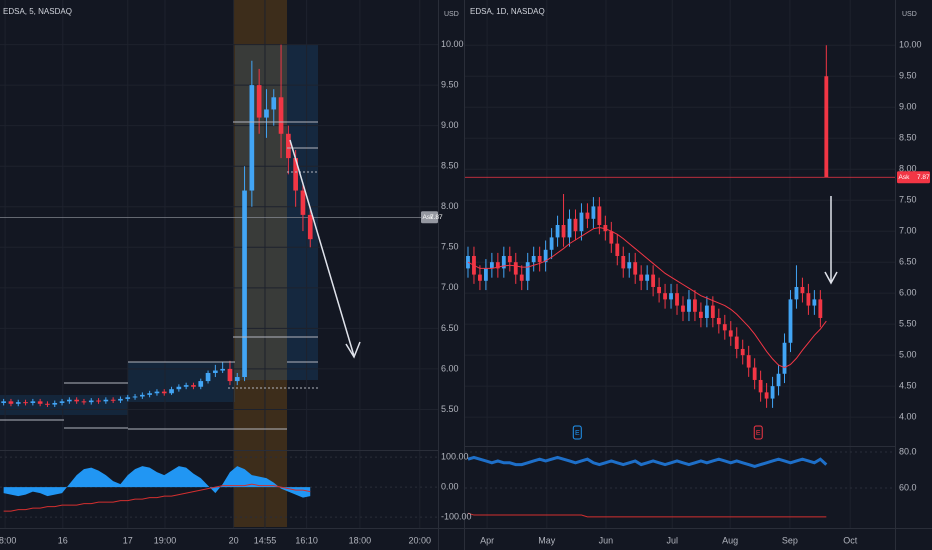 This screenshot has height=550, width=932. Describe the element at coordinates (165, 540) in the screenshot. I see `x-tick-label: 19:00` at that location.